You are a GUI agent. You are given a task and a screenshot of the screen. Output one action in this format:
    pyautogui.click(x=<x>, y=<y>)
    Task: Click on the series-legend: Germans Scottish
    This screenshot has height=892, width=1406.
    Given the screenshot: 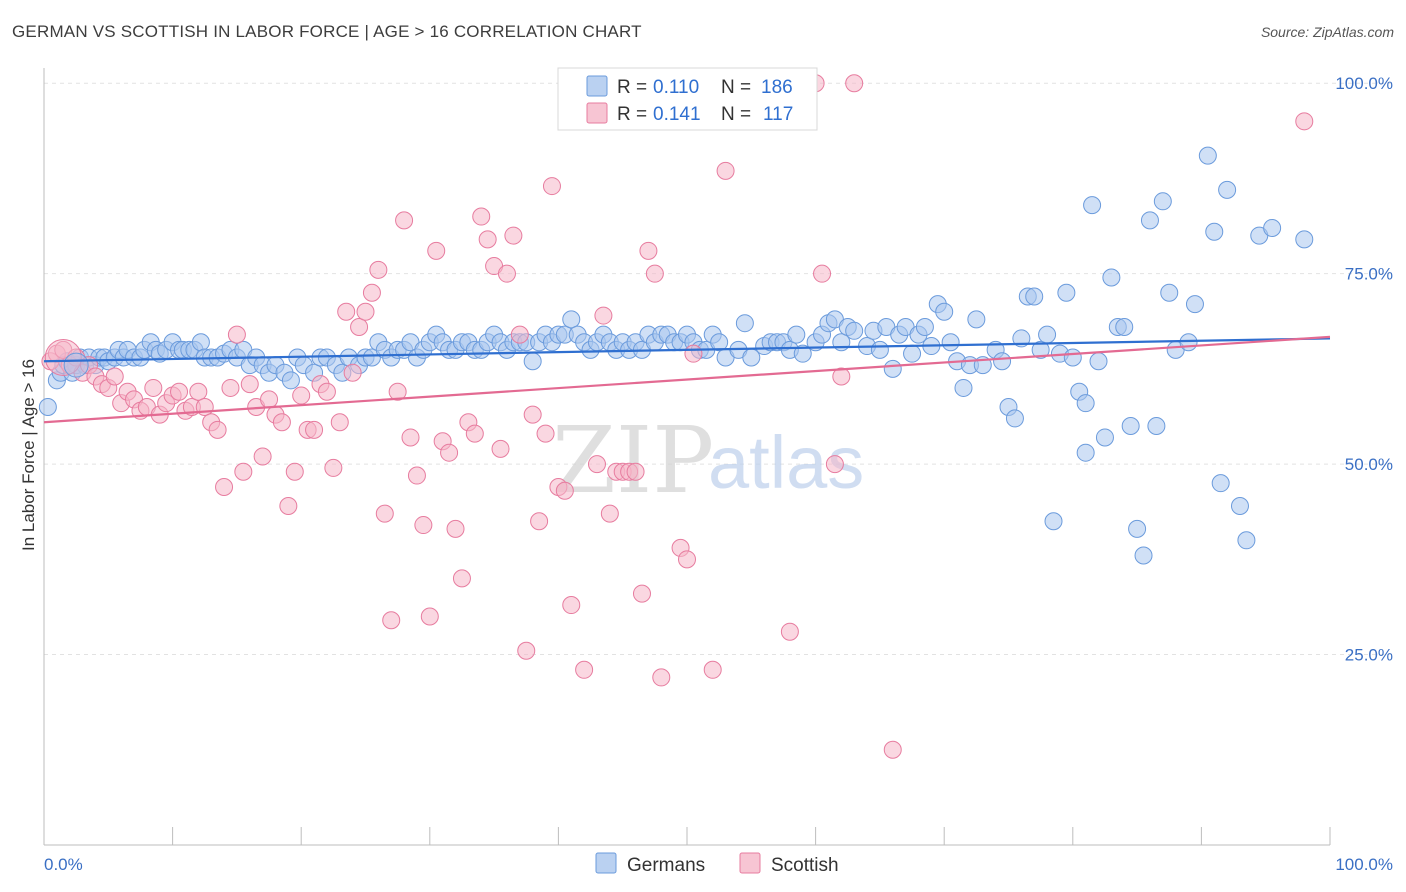 What is the action you would take?
    pyautogui.click(x=717, y=864)
    